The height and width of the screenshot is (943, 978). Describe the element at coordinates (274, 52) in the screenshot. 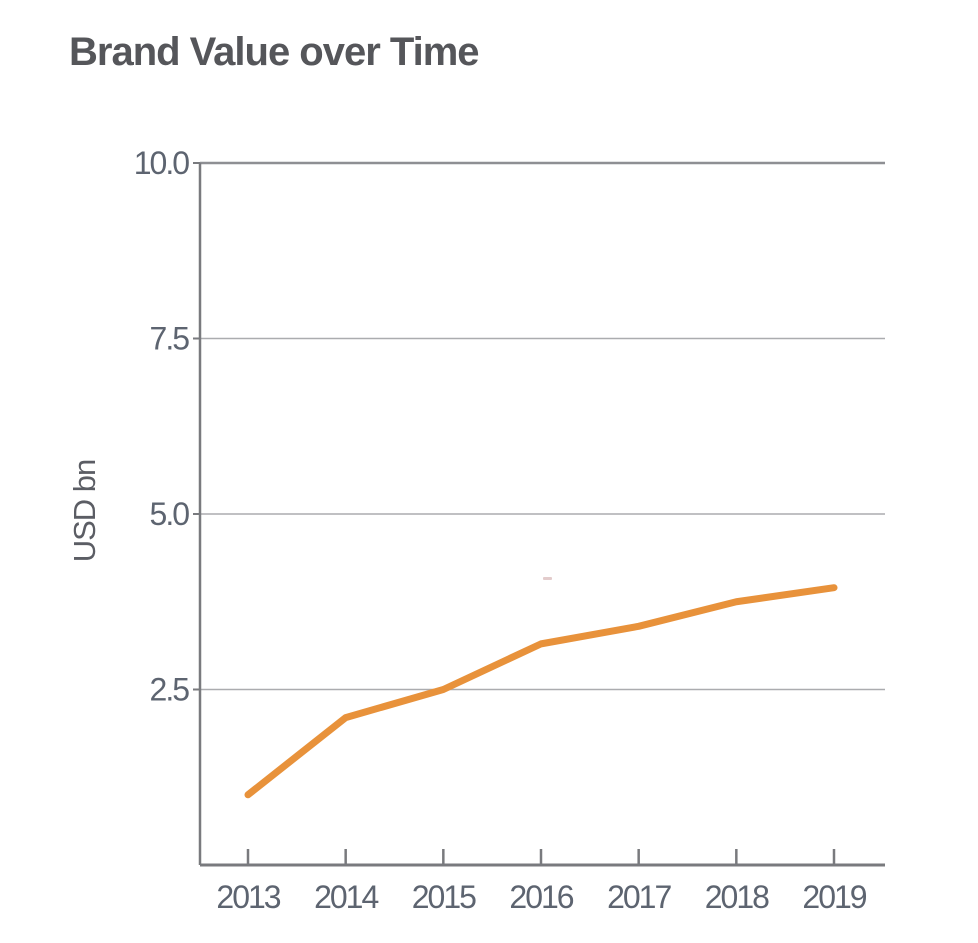

I see `chart-title: Brand Value over Time` at that location.